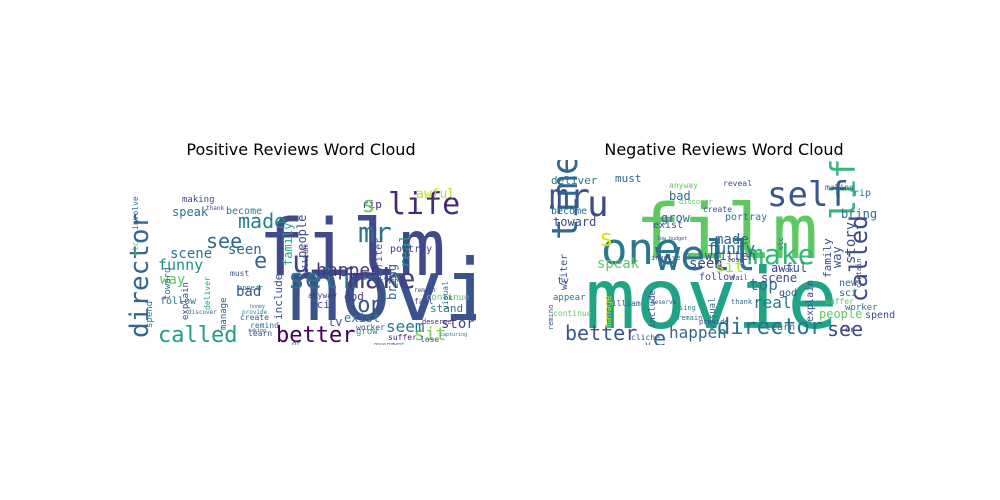 This screenshot has width=1000, height=500. Describe the element at coordinates (737, 183) in the screenshot. I see `word-reveal: reveal` at that location.